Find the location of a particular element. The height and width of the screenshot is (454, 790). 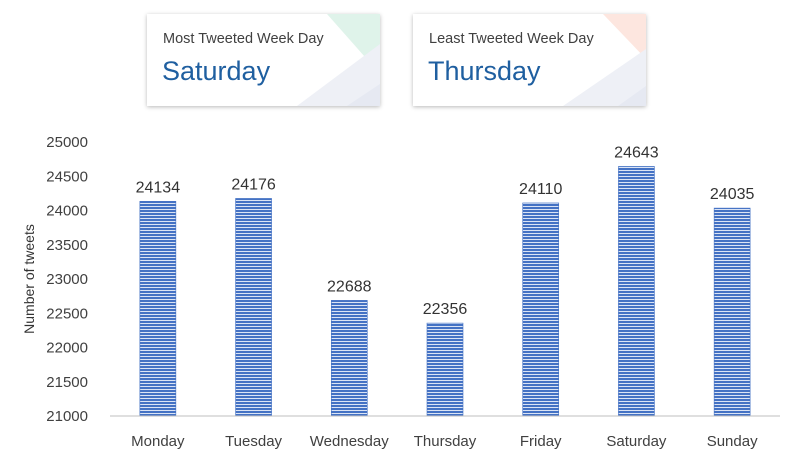

least-tweeted-title: Least Tweeted Week Day is located at coordinates (511, 39).